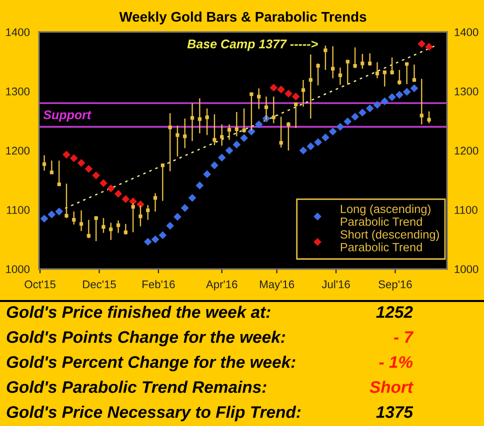 This screenshot has height=426, width=484. What do you see at coordinates (153, 414) in the screenshot?
I see `text: Gold's Price Necessary to Flip Trend:` at bounding box center [153, 414].